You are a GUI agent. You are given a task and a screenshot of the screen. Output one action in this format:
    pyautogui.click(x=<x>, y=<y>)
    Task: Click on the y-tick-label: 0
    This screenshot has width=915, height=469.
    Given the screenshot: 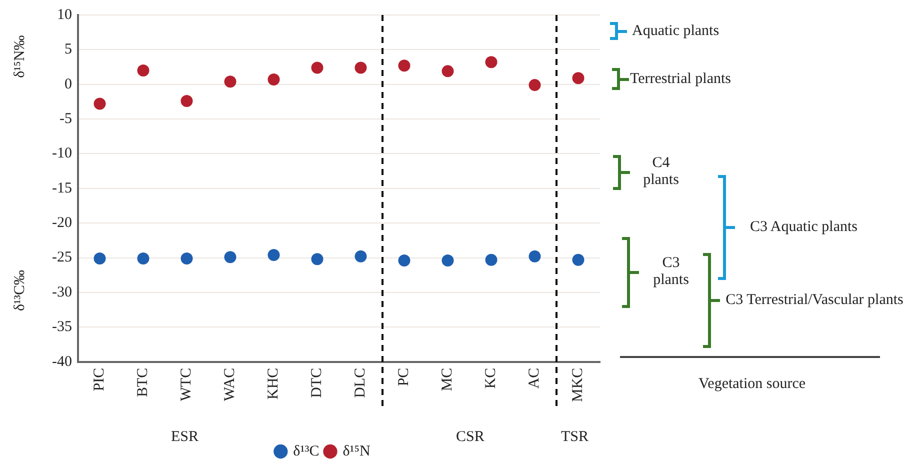 What is the action you would take?
    pyautogui.click(x=68, y=84)
    